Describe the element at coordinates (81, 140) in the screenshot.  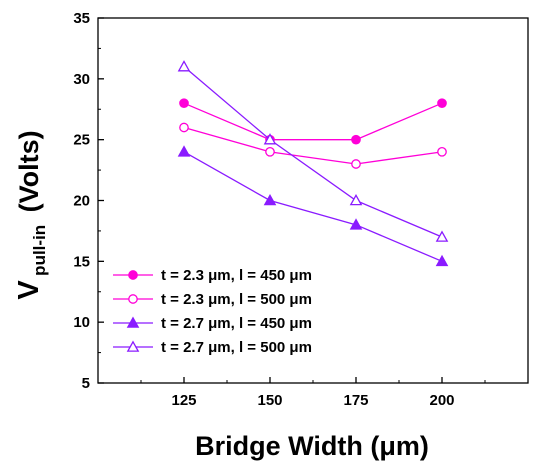
I see `y-tick-label: 25` at that location.